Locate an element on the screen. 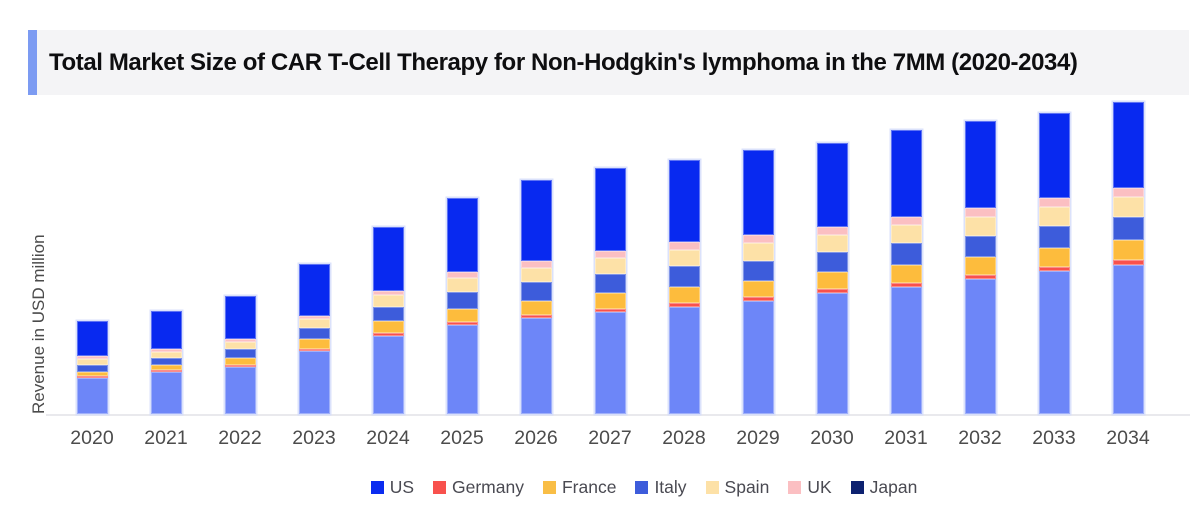 The height and width of the screenshot is (515, 1200). legend-item-spain: Spain is located at coordinates (737, 487).